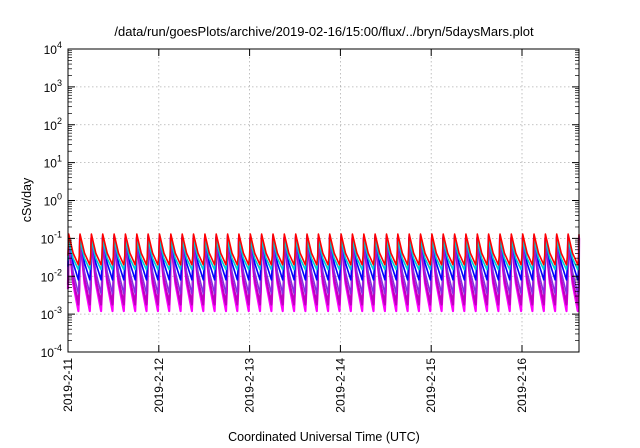  I want to click on y-tick-label: 10², so click(53, 124).